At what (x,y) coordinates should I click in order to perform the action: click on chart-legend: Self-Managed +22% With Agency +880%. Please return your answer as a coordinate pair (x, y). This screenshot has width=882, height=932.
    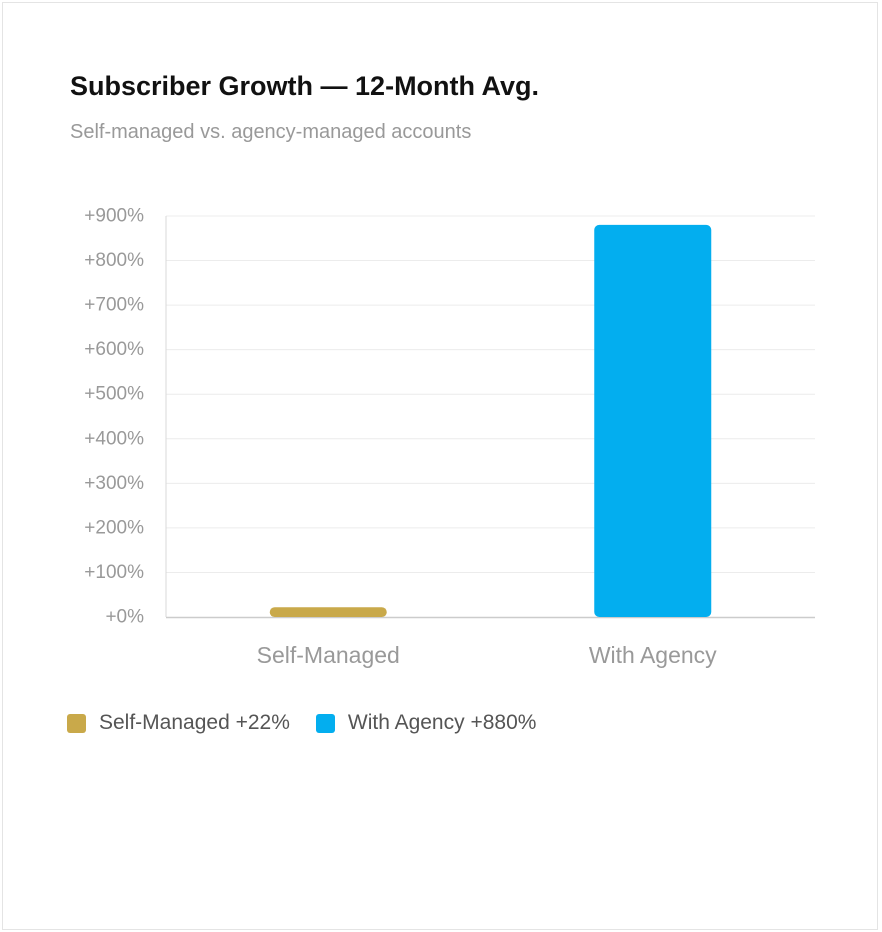
    Looking at the image, I should click on (314, 723).